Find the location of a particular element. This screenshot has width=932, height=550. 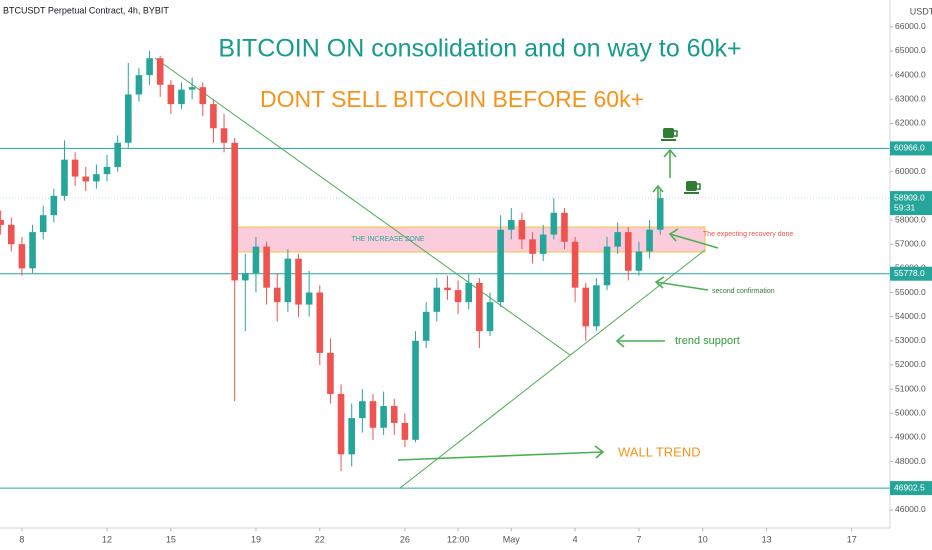

y-tick-label: 58000.0 is located at coordinates (910, 219).